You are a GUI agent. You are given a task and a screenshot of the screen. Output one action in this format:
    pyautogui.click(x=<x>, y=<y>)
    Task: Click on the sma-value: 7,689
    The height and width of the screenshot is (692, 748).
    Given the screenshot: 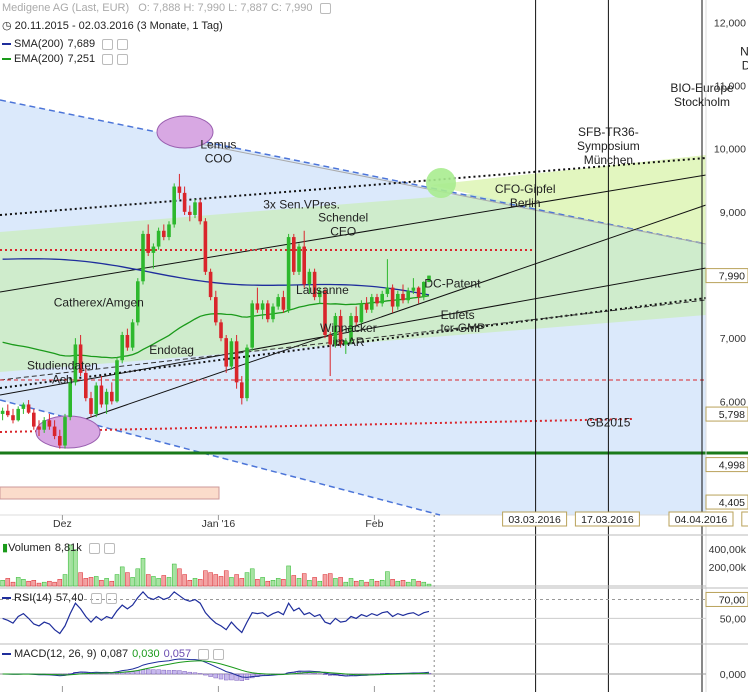 What is the action you would take?
    pyautogui.click(x=81, y=44)
    